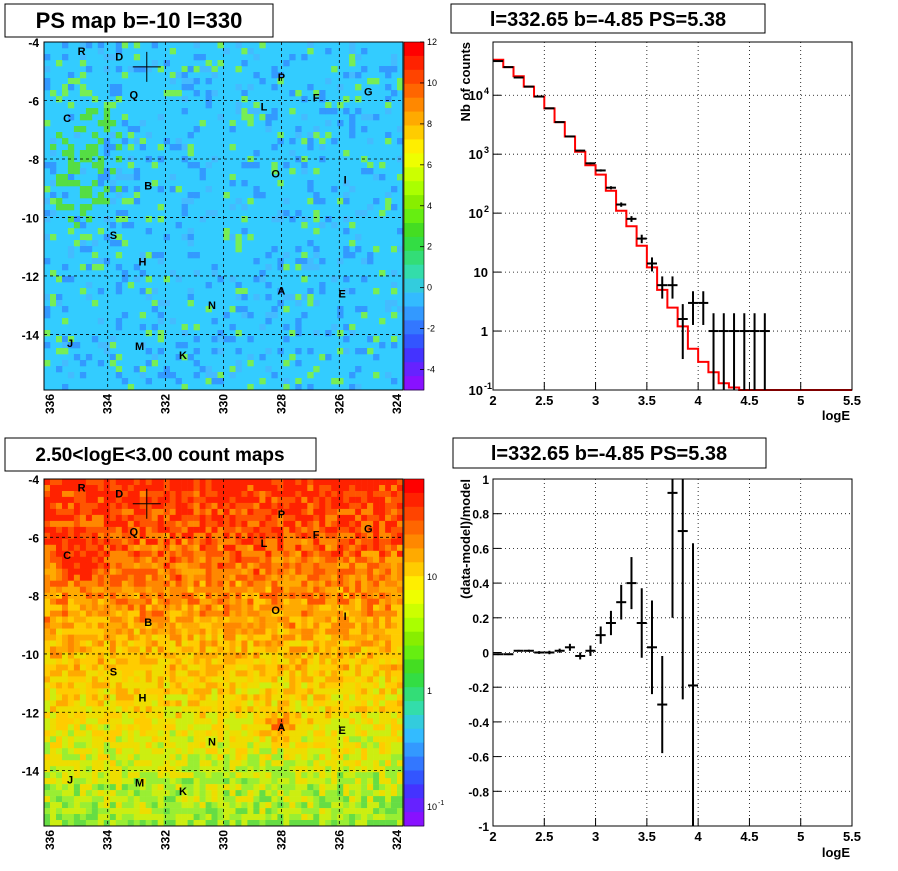 The width and height of the screenshot is (898, 871). Describe the element at coordinates (139, 783) in the screenshot. I see `count-map-source-label: M` at that location.